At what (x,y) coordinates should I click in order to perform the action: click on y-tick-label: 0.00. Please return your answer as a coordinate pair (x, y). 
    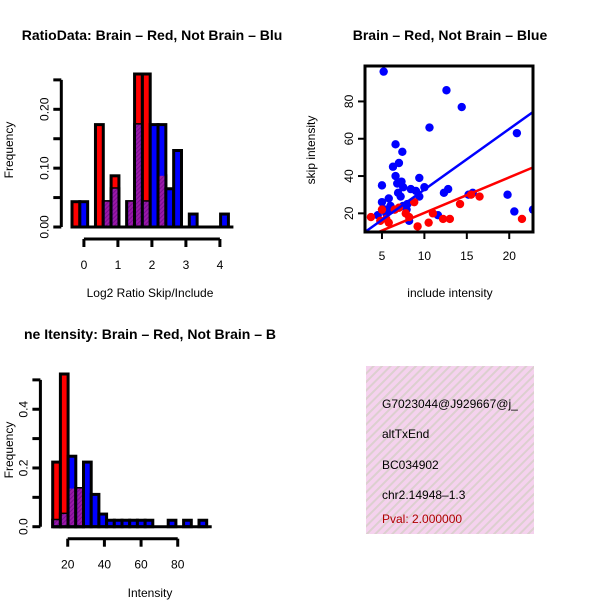
    Looking at the image, I should click on (44, 227).